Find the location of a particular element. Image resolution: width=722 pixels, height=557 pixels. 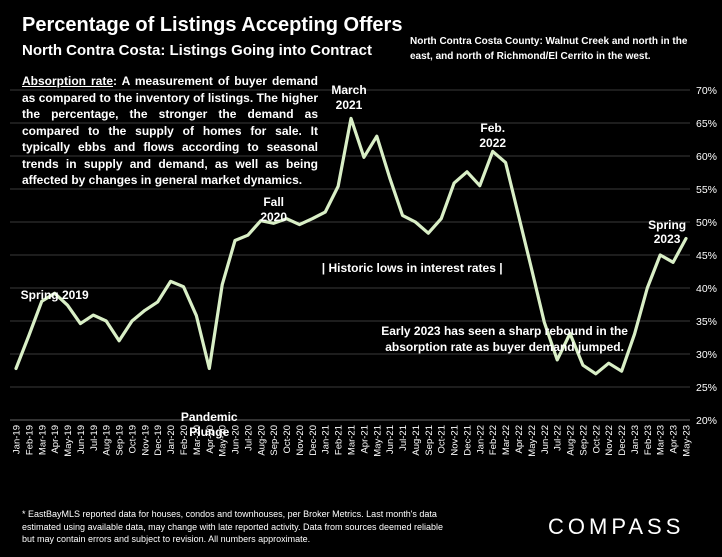

y-tick-label: 45% is located at coordinates (706, 256).